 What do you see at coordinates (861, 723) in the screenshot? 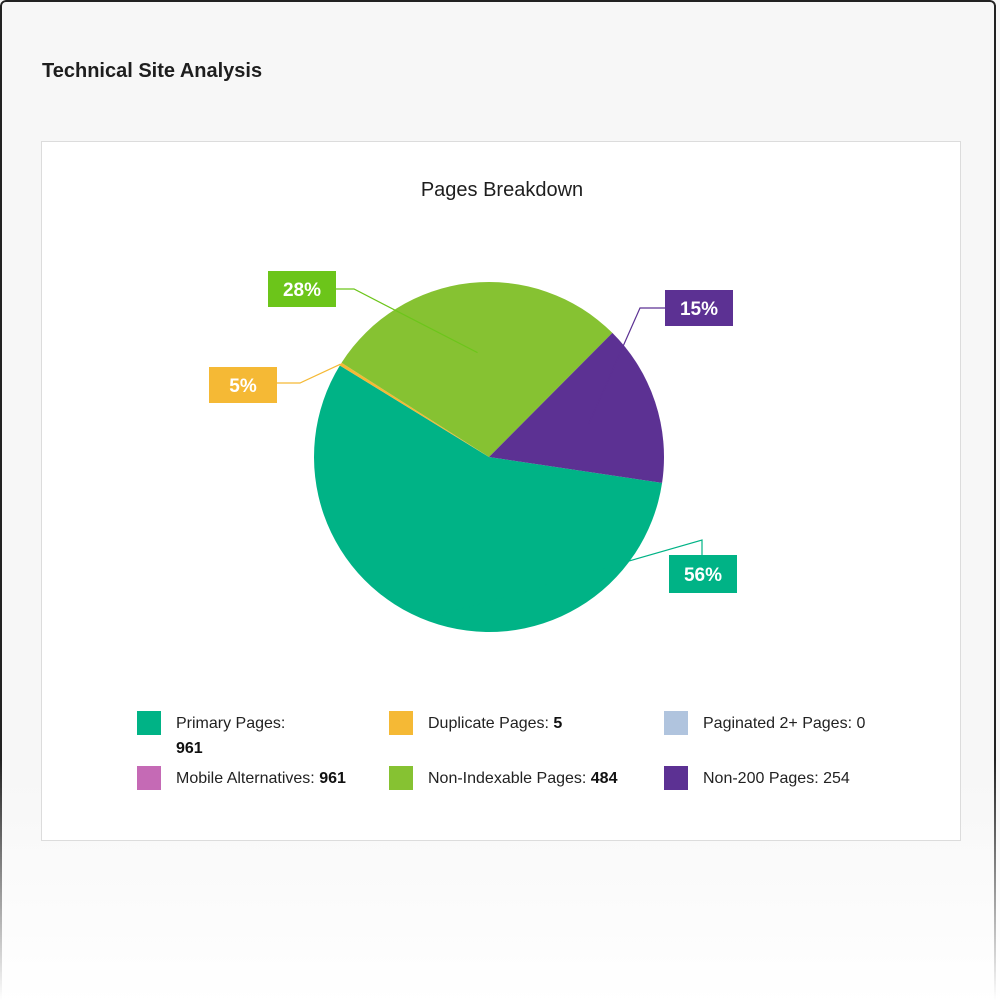
I see `legend-value: 0` at bounding box center [861, 723].